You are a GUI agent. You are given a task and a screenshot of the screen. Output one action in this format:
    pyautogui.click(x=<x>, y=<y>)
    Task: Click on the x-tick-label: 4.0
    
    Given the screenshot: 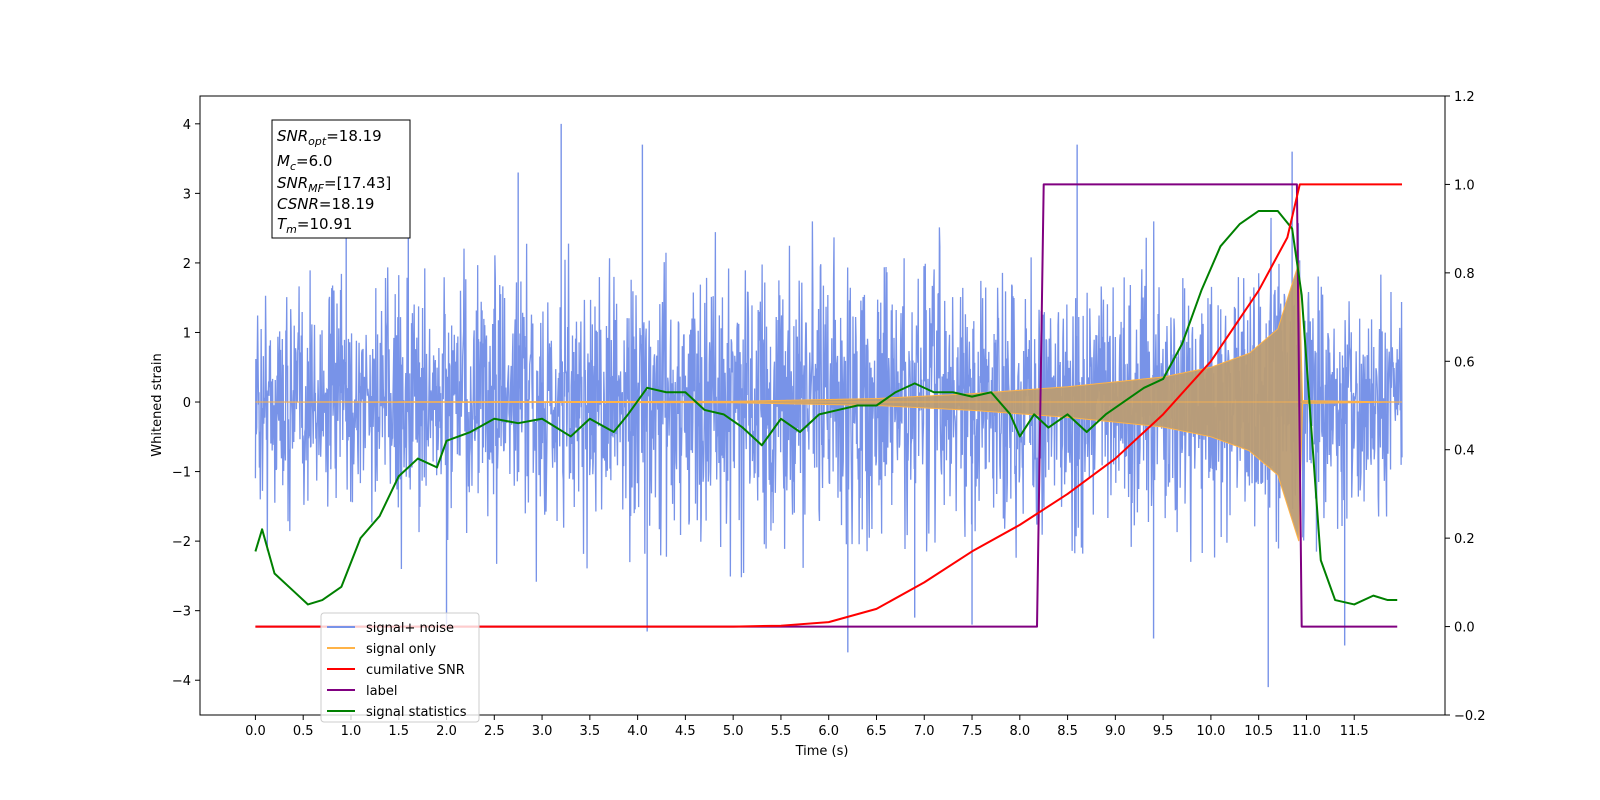 What is the action you would take?
    pyautogui.click(x=637, y=731)
    